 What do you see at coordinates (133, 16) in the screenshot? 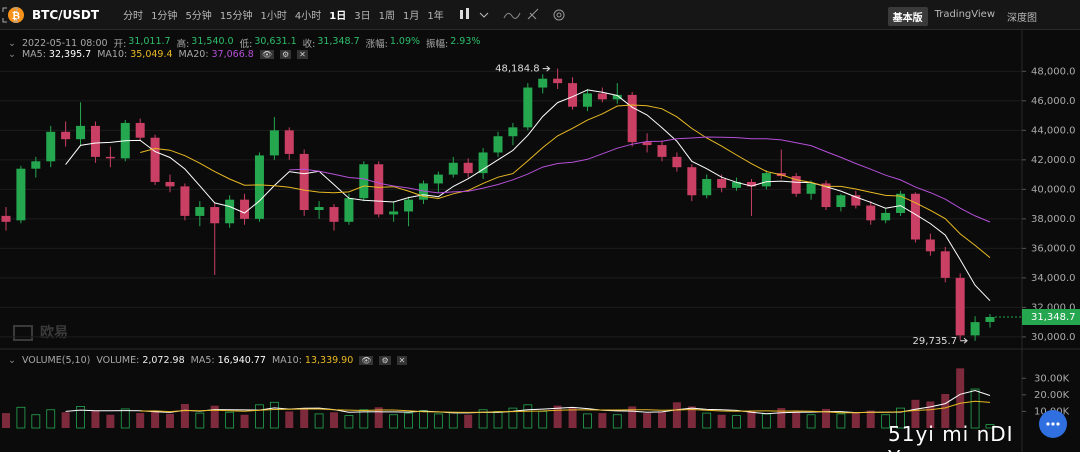
I see `interval-tab: 分时` at bounding box center [133, 16].